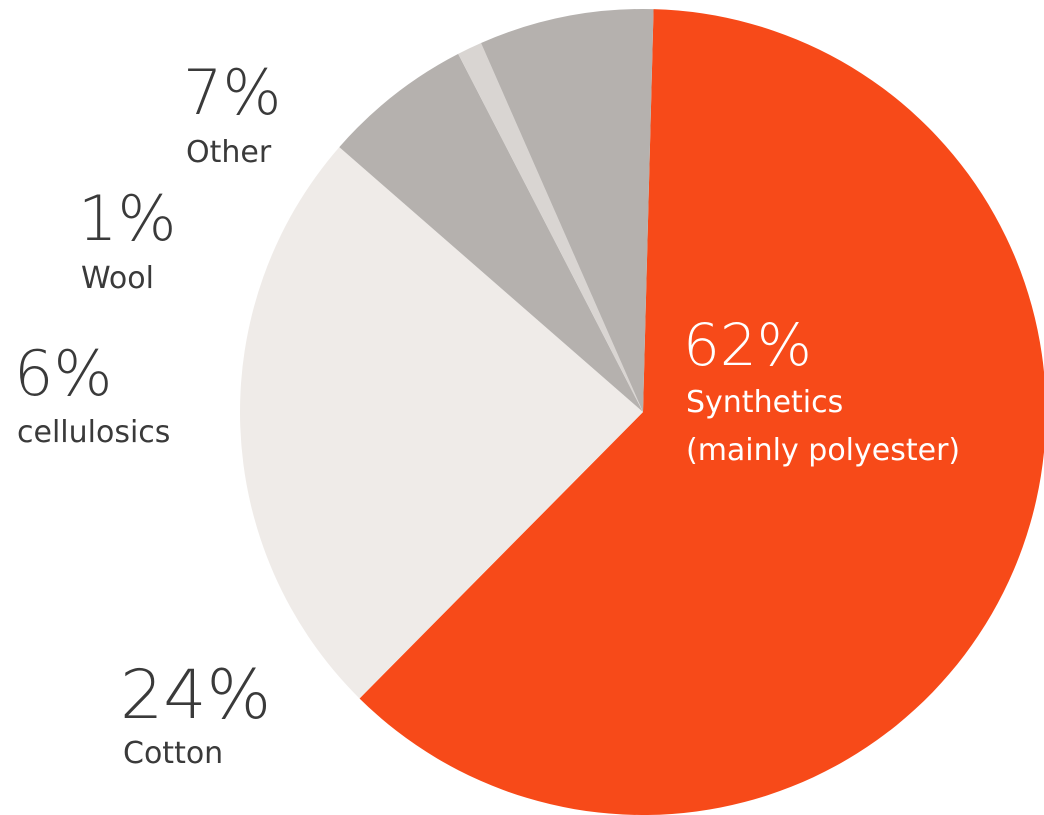  What do you see at coordinates (747, 345) in the screenshot?
I see `slice-percent-label: 62%` at bounding box center [747, 345].